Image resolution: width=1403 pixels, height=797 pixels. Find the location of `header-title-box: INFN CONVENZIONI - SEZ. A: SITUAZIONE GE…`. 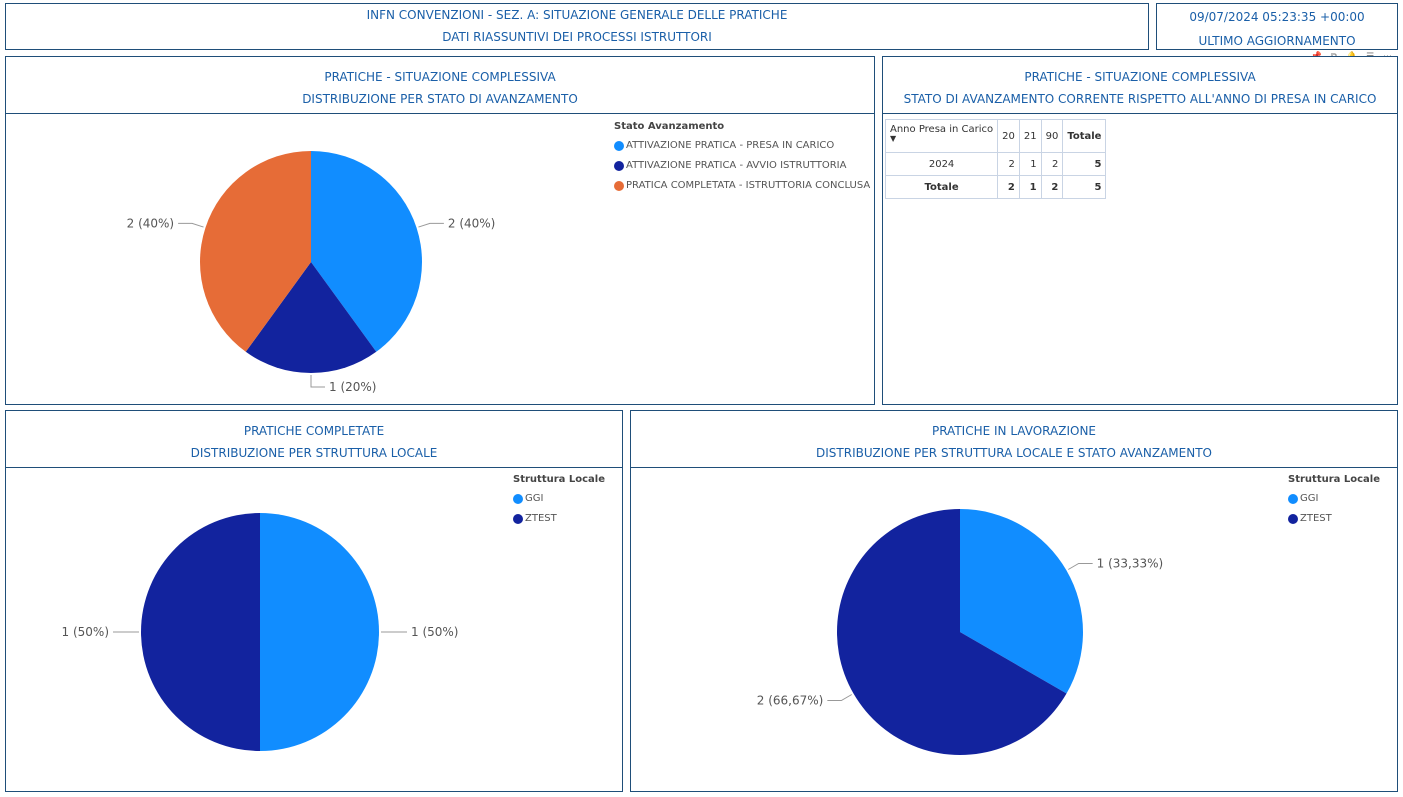

header-title-box: INFN CONVENZIONI - SEZ. A: SITUAZIONE GE… is located at coordinates (577, 26).